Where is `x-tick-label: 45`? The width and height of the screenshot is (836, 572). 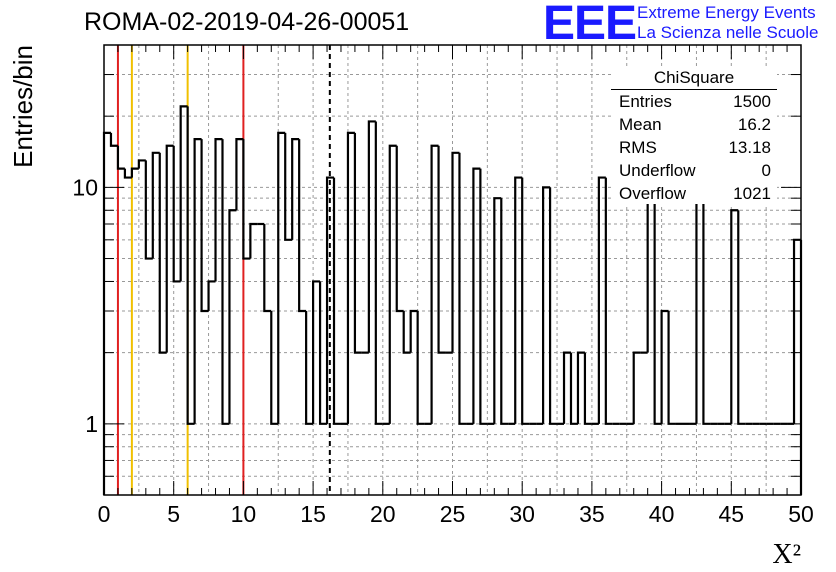 x-tick-label: 45 is located at coordinates (732, 514).